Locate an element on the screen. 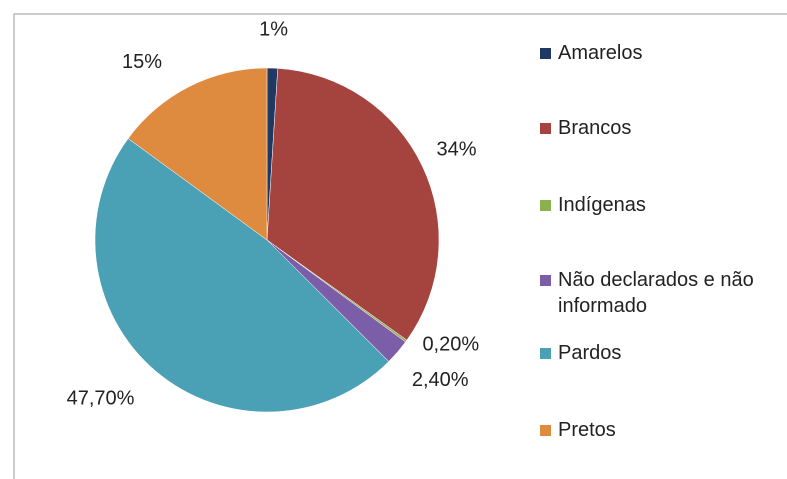 This screenshot has width=787, height=479. legend-item: Brancos is located at coordinates (660, 128).